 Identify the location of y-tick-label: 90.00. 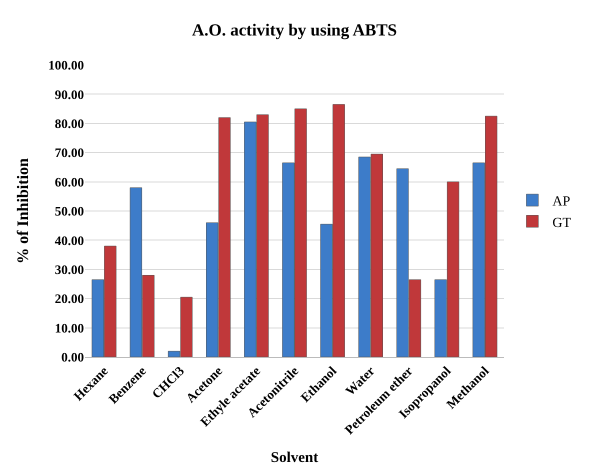
(69, 94).